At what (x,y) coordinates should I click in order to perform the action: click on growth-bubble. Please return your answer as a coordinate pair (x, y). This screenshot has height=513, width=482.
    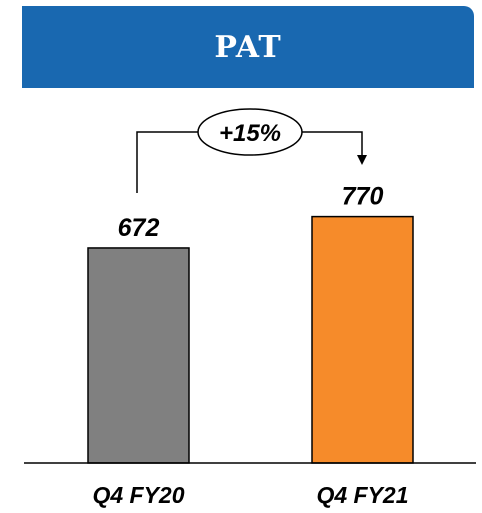
    Looking at the image, I should click on (250, 132).